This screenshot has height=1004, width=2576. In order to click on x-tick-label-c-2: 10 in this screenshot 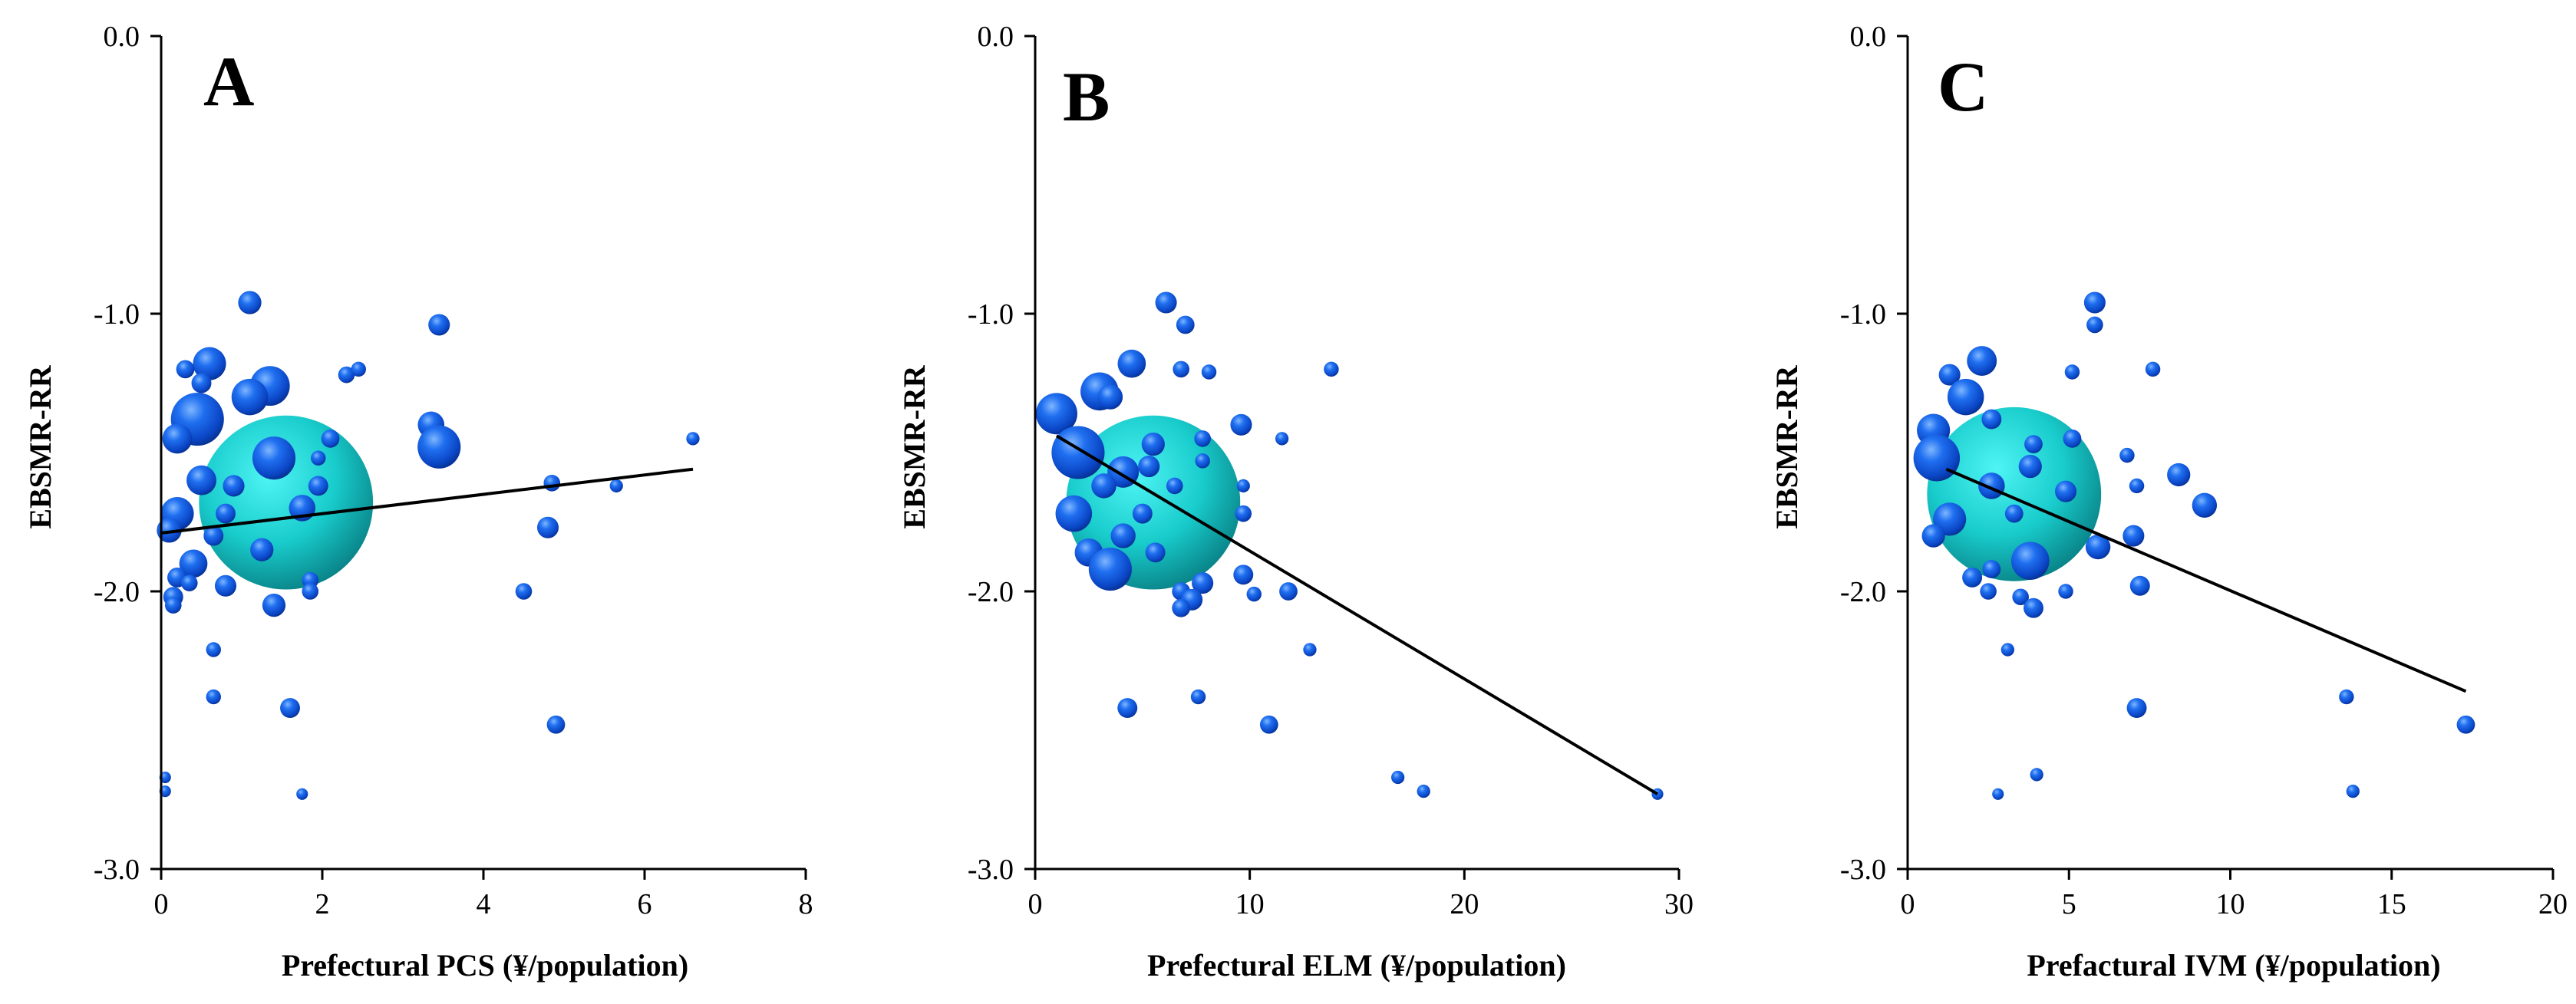, I will do `click(2230, 904)`.